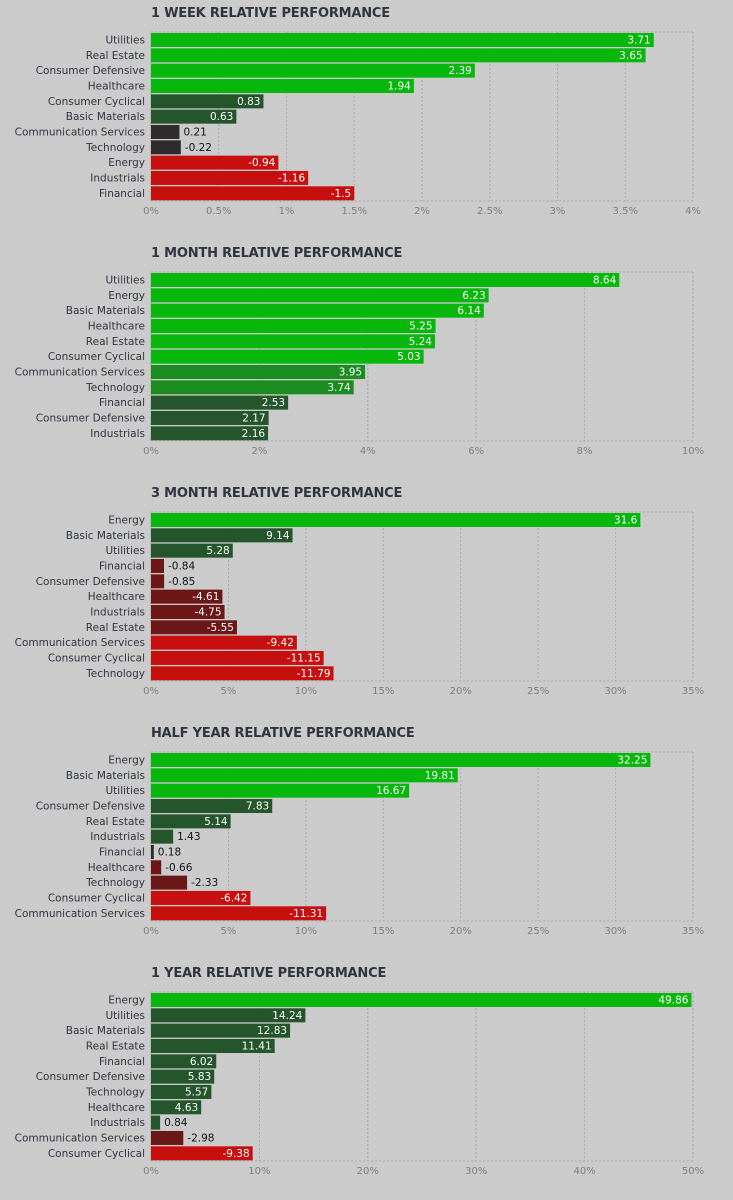 Image resolution: width=733 pixels, height=1200 pixels. I want to click on x-tick-label: 30%, so click(615, 691).